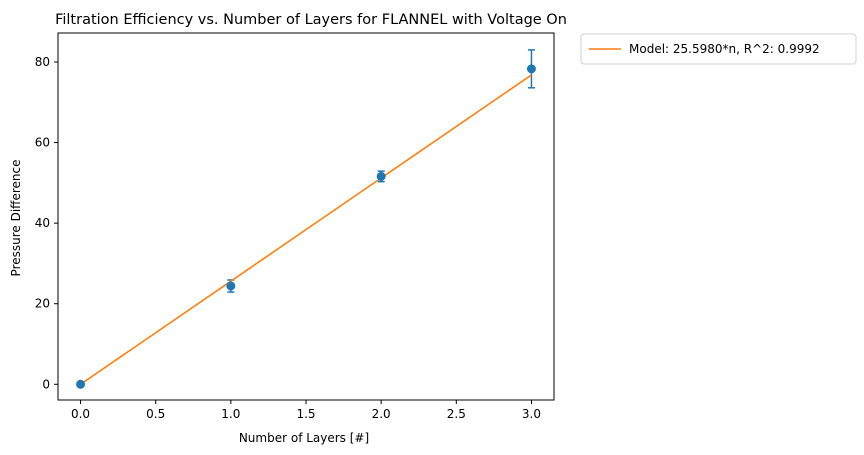 This screenshot has height=455, width=864. What do you see at coordinates (155, 414) in the screenshot?
I see `x-tick-label: 0.5` at bounding box center [155, 414].